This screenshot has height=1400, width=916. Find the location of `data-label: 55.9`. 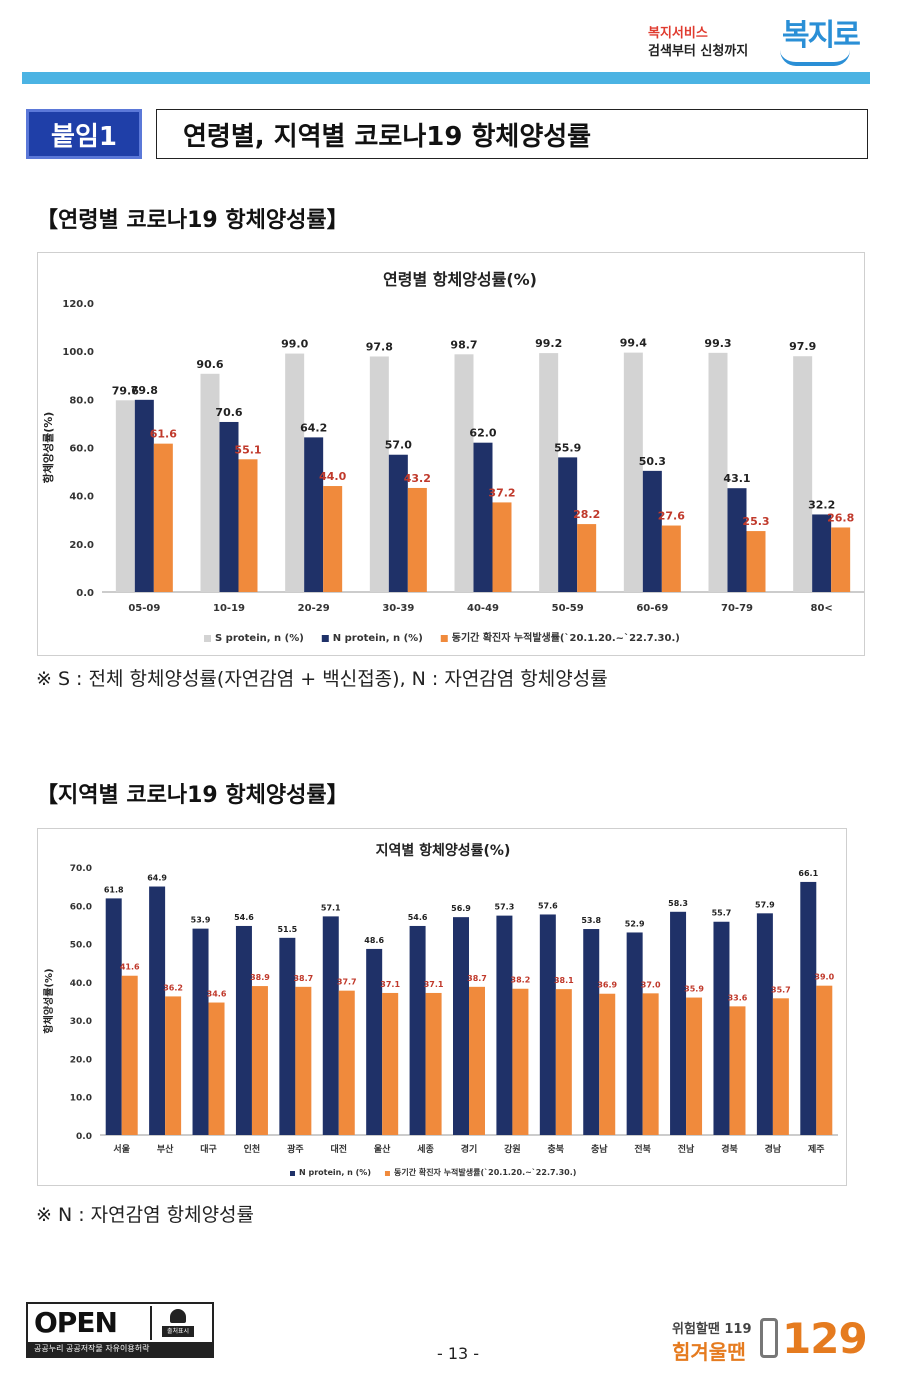

data-label: 55.9 is located at coordinates (567, 447).